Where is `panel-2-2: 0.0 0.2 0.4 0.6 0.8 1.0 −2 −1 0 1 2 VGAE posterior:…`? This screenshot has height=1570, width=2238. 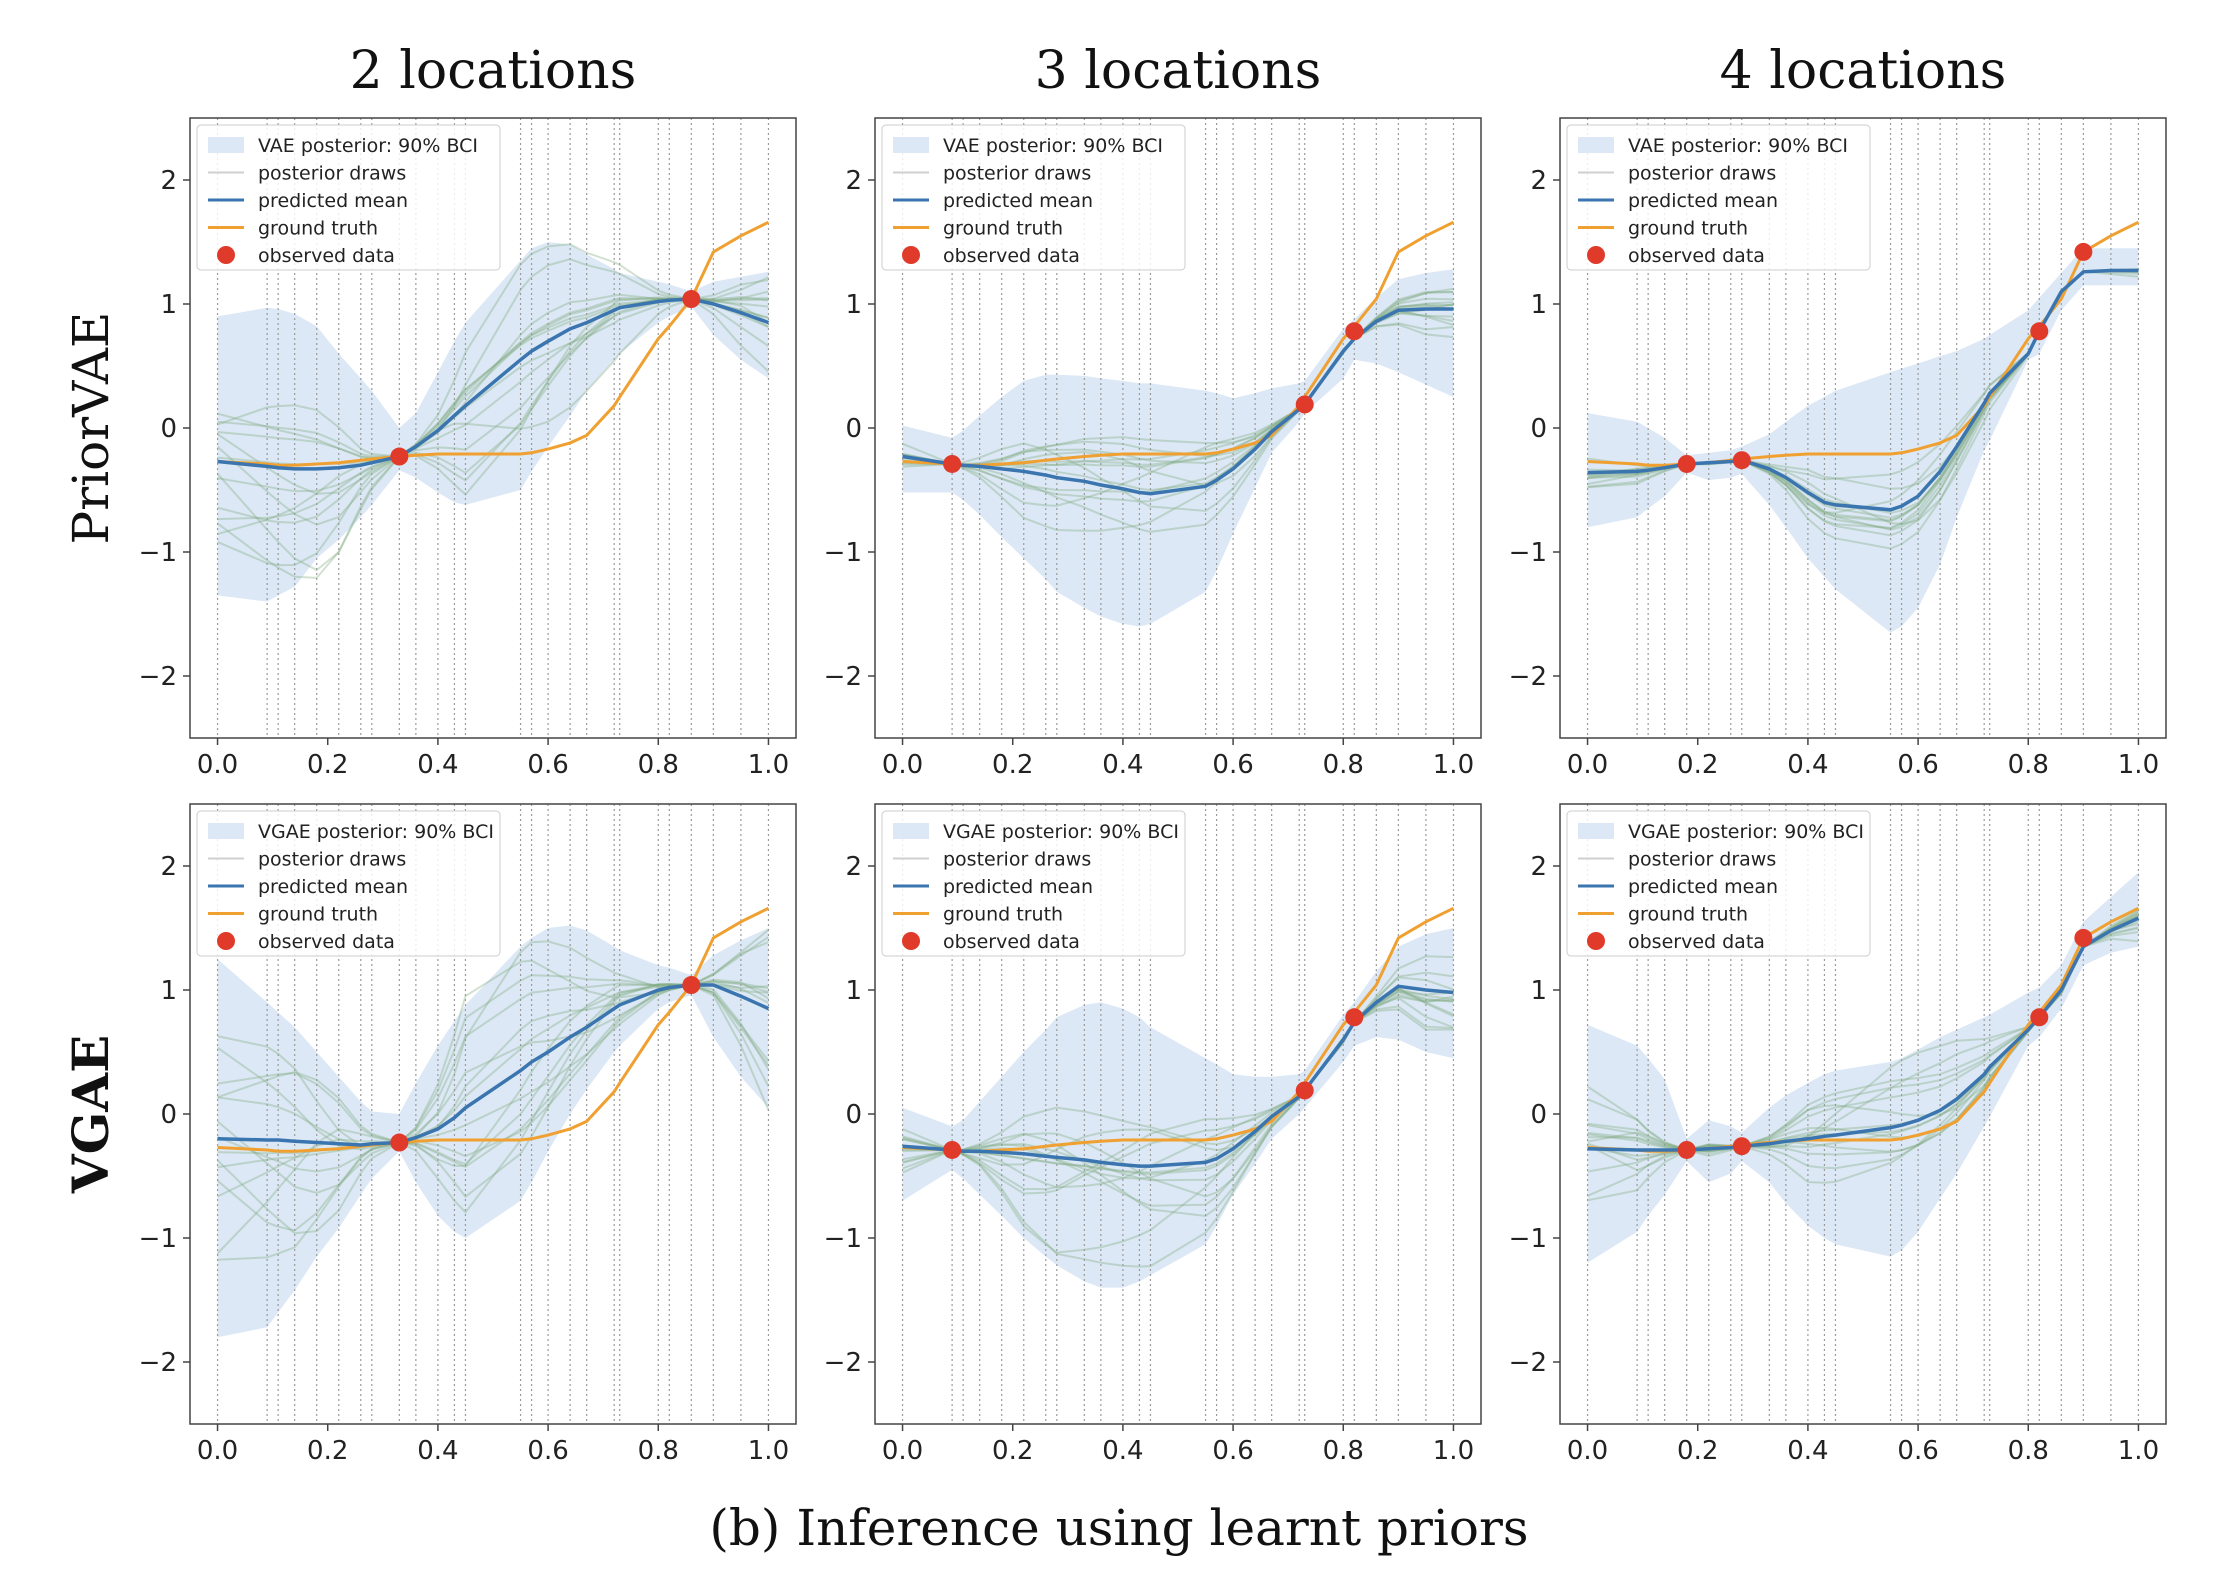 panel-2-2: 0.0 0.2 0.4 0.6 0.8 1.0 −2 −1 0 1 2 VGAE posterior:… is located at coordinates (1153, 1134).